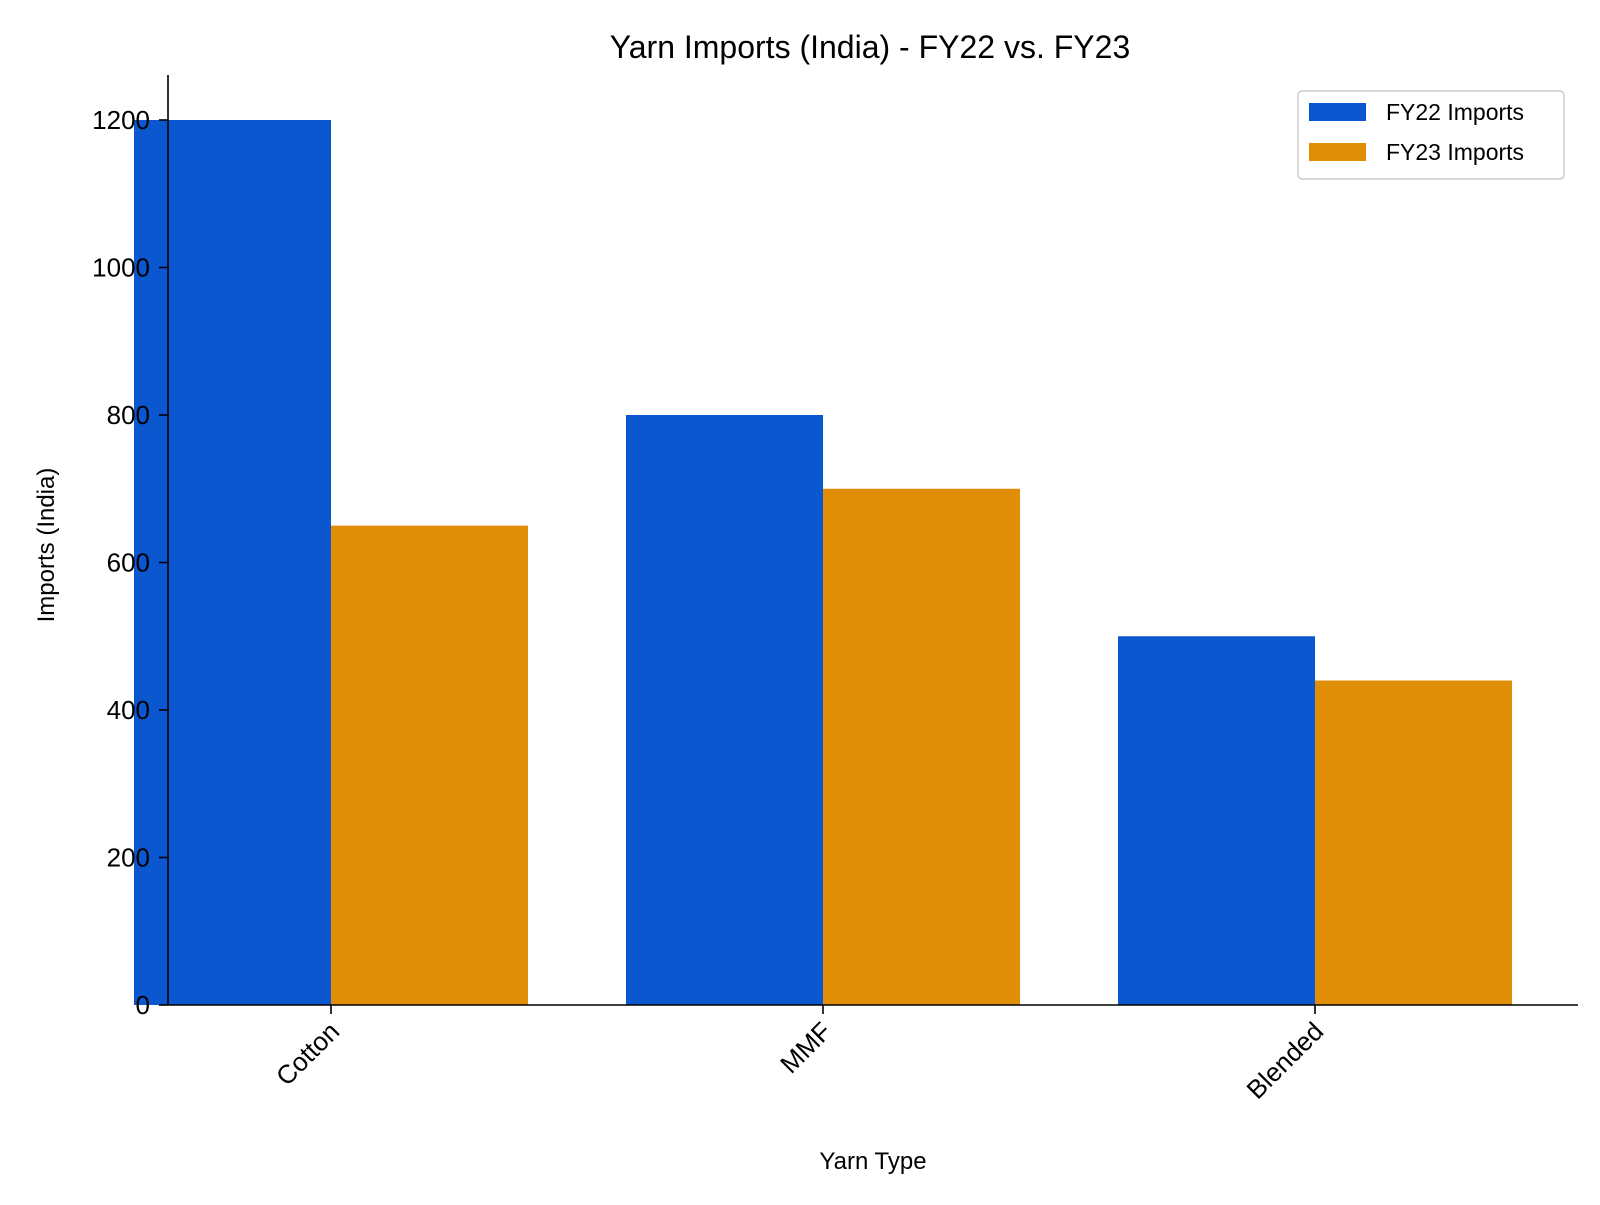  What do you see at coordinates (805, 1047) in the screenshot?
I see `x-tick-label-mmf: MMF` at bounding box center [805, 1047].